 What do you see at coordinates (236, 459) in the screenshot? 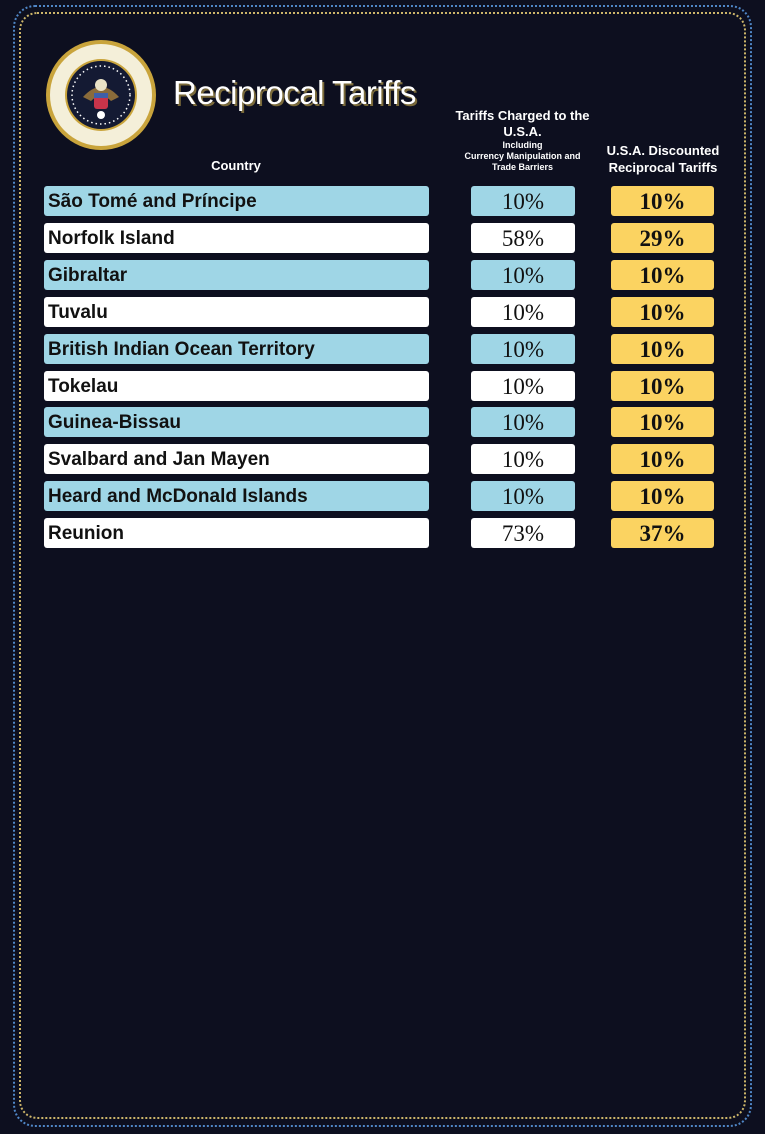
I see `country-cell: Svalbard and Jan Mayen` at bounding box center [236, 459].